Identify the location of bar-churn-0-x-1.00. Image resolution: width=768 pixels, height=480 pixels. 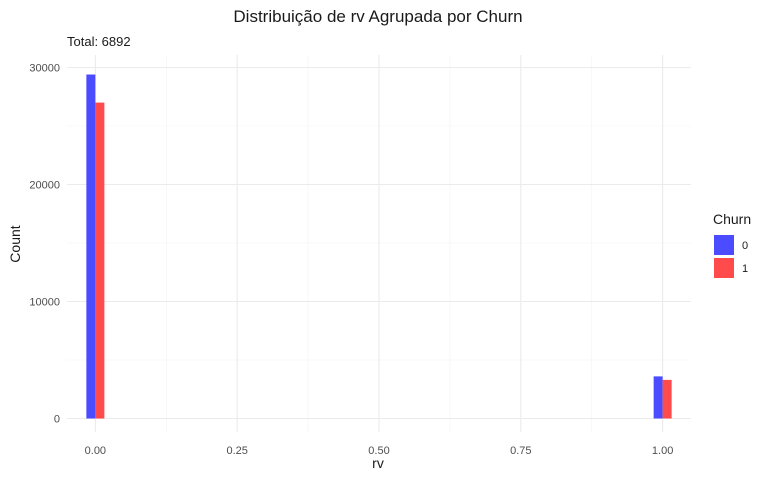
(658, 397).